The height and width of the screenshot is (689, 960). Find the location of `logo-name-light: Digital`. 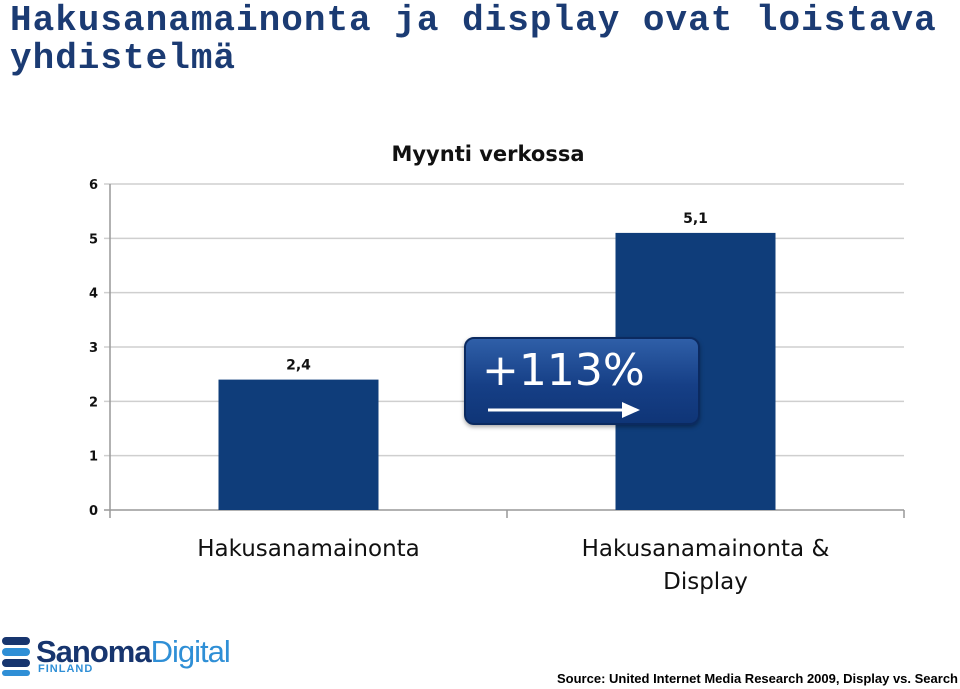

logo-name-light: Digital is located at coordinates (190, 651).